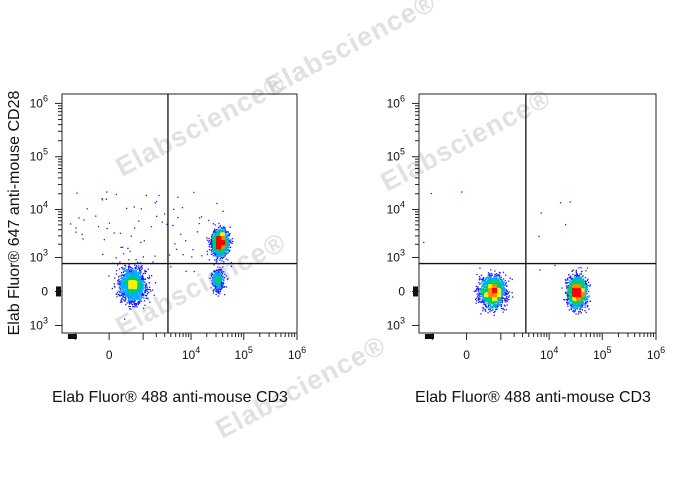 This screenshot has width=688, height=490. What do you see at coordinates (58, 291) in the screenshot?
I see `y-zero-marker` at bounding box center [58, 291].